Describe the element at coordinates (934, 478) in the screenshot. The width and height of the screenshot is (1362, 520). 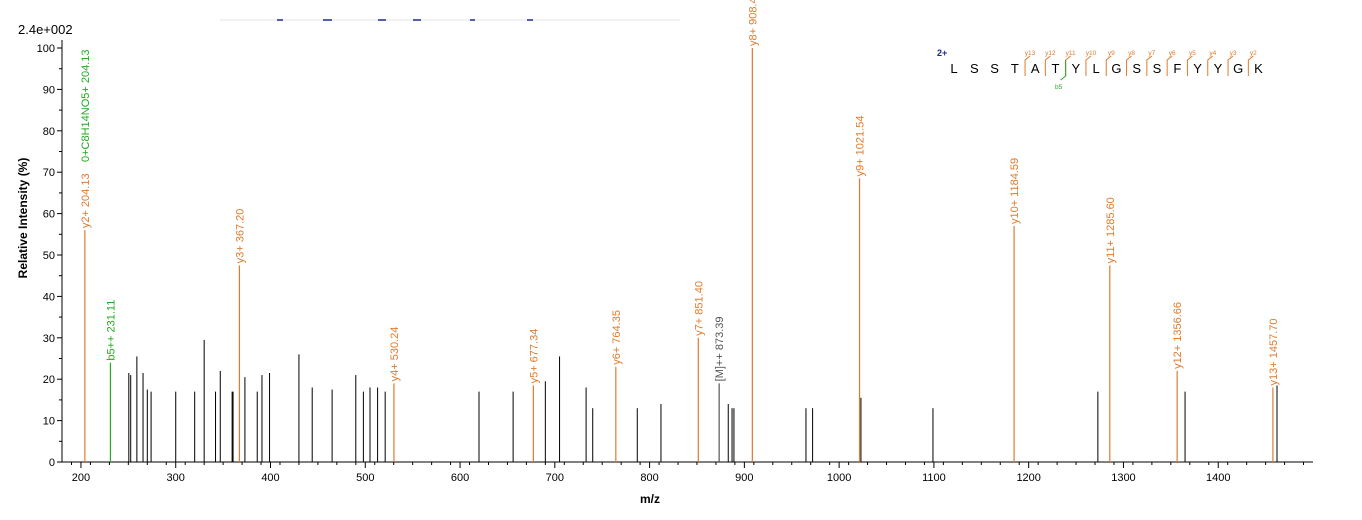
I see `x-tick-label: 1100` at that location.